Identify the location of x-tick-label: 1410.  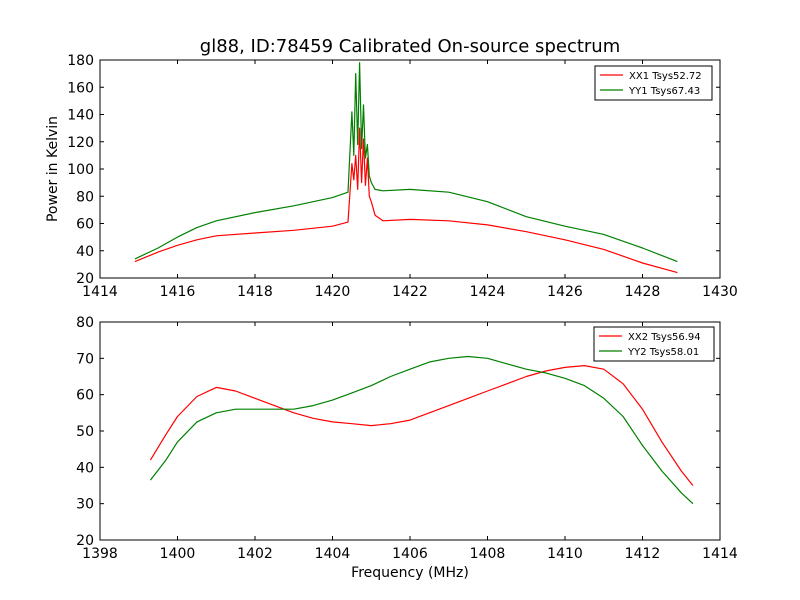
(565, 554).